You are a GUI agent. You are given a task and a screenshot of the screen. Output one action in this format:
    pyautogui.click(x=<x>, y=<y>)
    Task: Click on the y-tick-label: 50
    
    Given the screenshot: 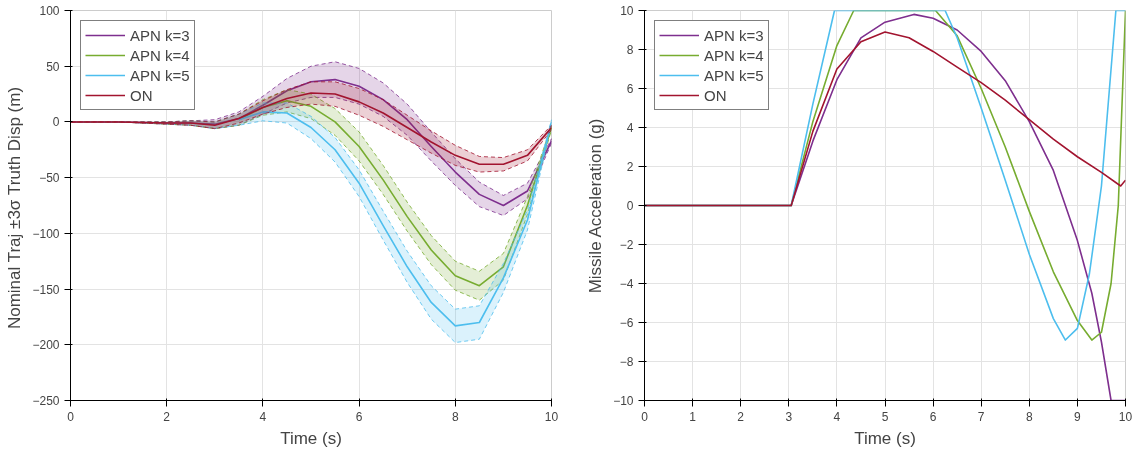 What is the action you would take?
    pyautogui.click(x=53, y=66)
    